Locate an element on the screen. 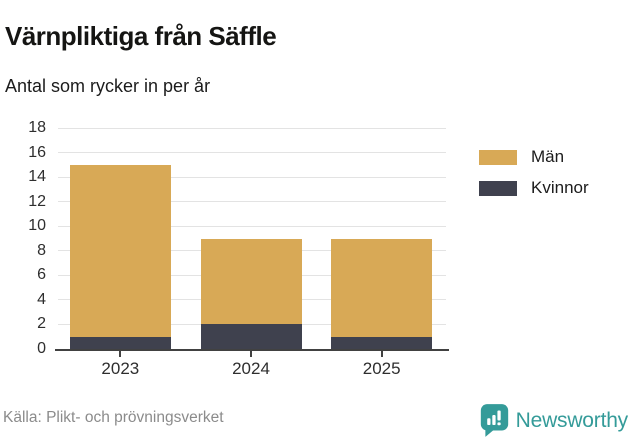 The image size is (631, 439). bar-segment-kvinnor-2025 is located at coordinates (382, 342).